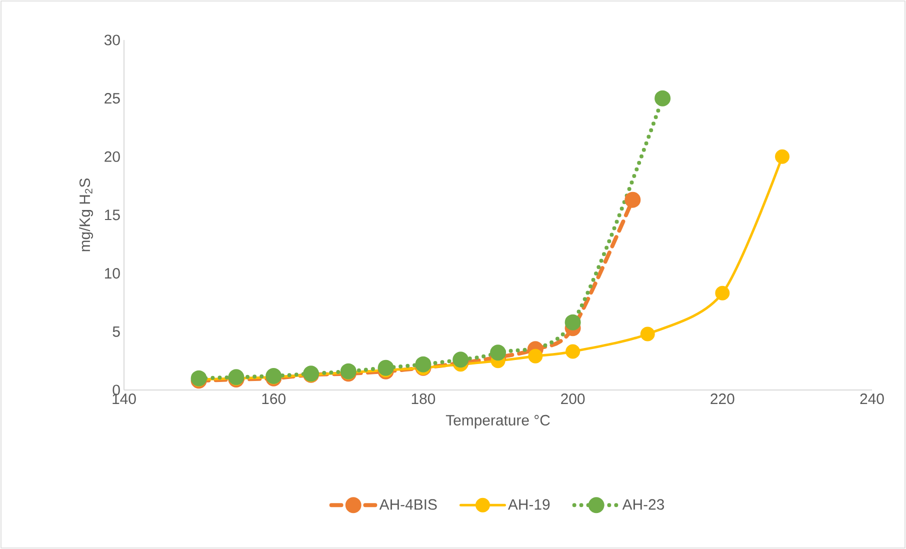 The image size is (906, 549). Describe the element at coordinates (408, 504) in the screenshot. I see `legend-label: AH-4BIS` at that location.